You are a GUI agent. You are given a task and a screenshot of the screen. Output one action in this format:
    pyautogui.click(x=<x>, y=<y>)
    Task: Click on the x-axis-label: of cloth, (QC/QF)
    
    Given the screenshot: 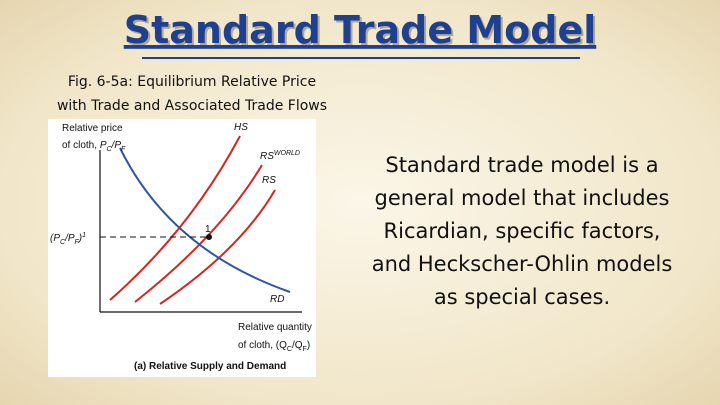 What is the action you would take?
    pyautogui.click(x=274, y=346)
    